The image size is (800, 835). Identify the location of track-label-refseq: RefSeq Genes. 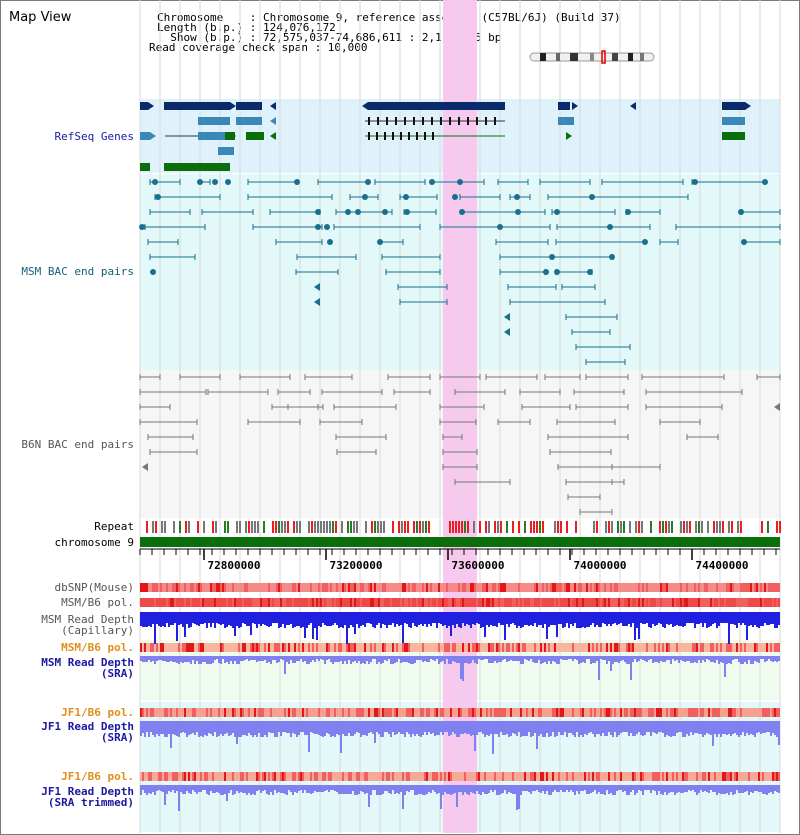
(94, 136).